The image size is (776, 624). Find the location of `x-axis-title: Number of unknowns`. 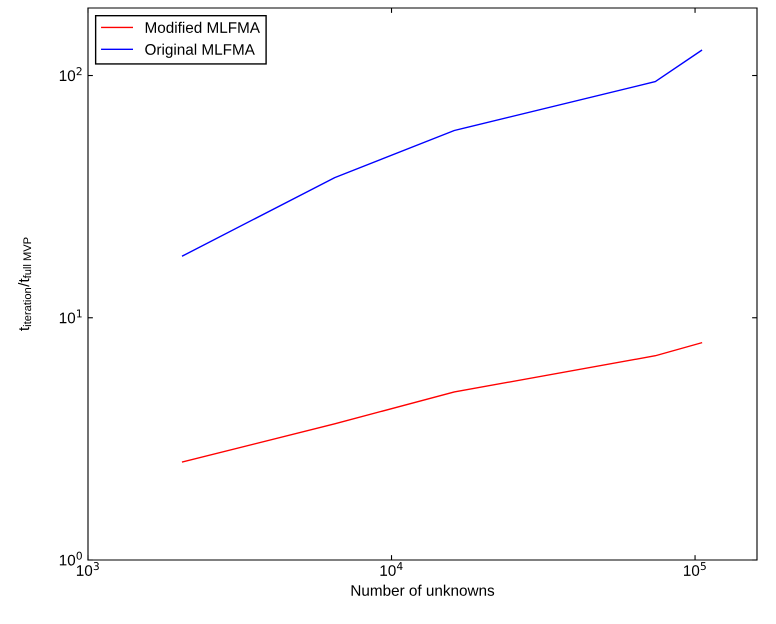

x-axis-title: Number of unknowns is located at coordinates (423, 590).